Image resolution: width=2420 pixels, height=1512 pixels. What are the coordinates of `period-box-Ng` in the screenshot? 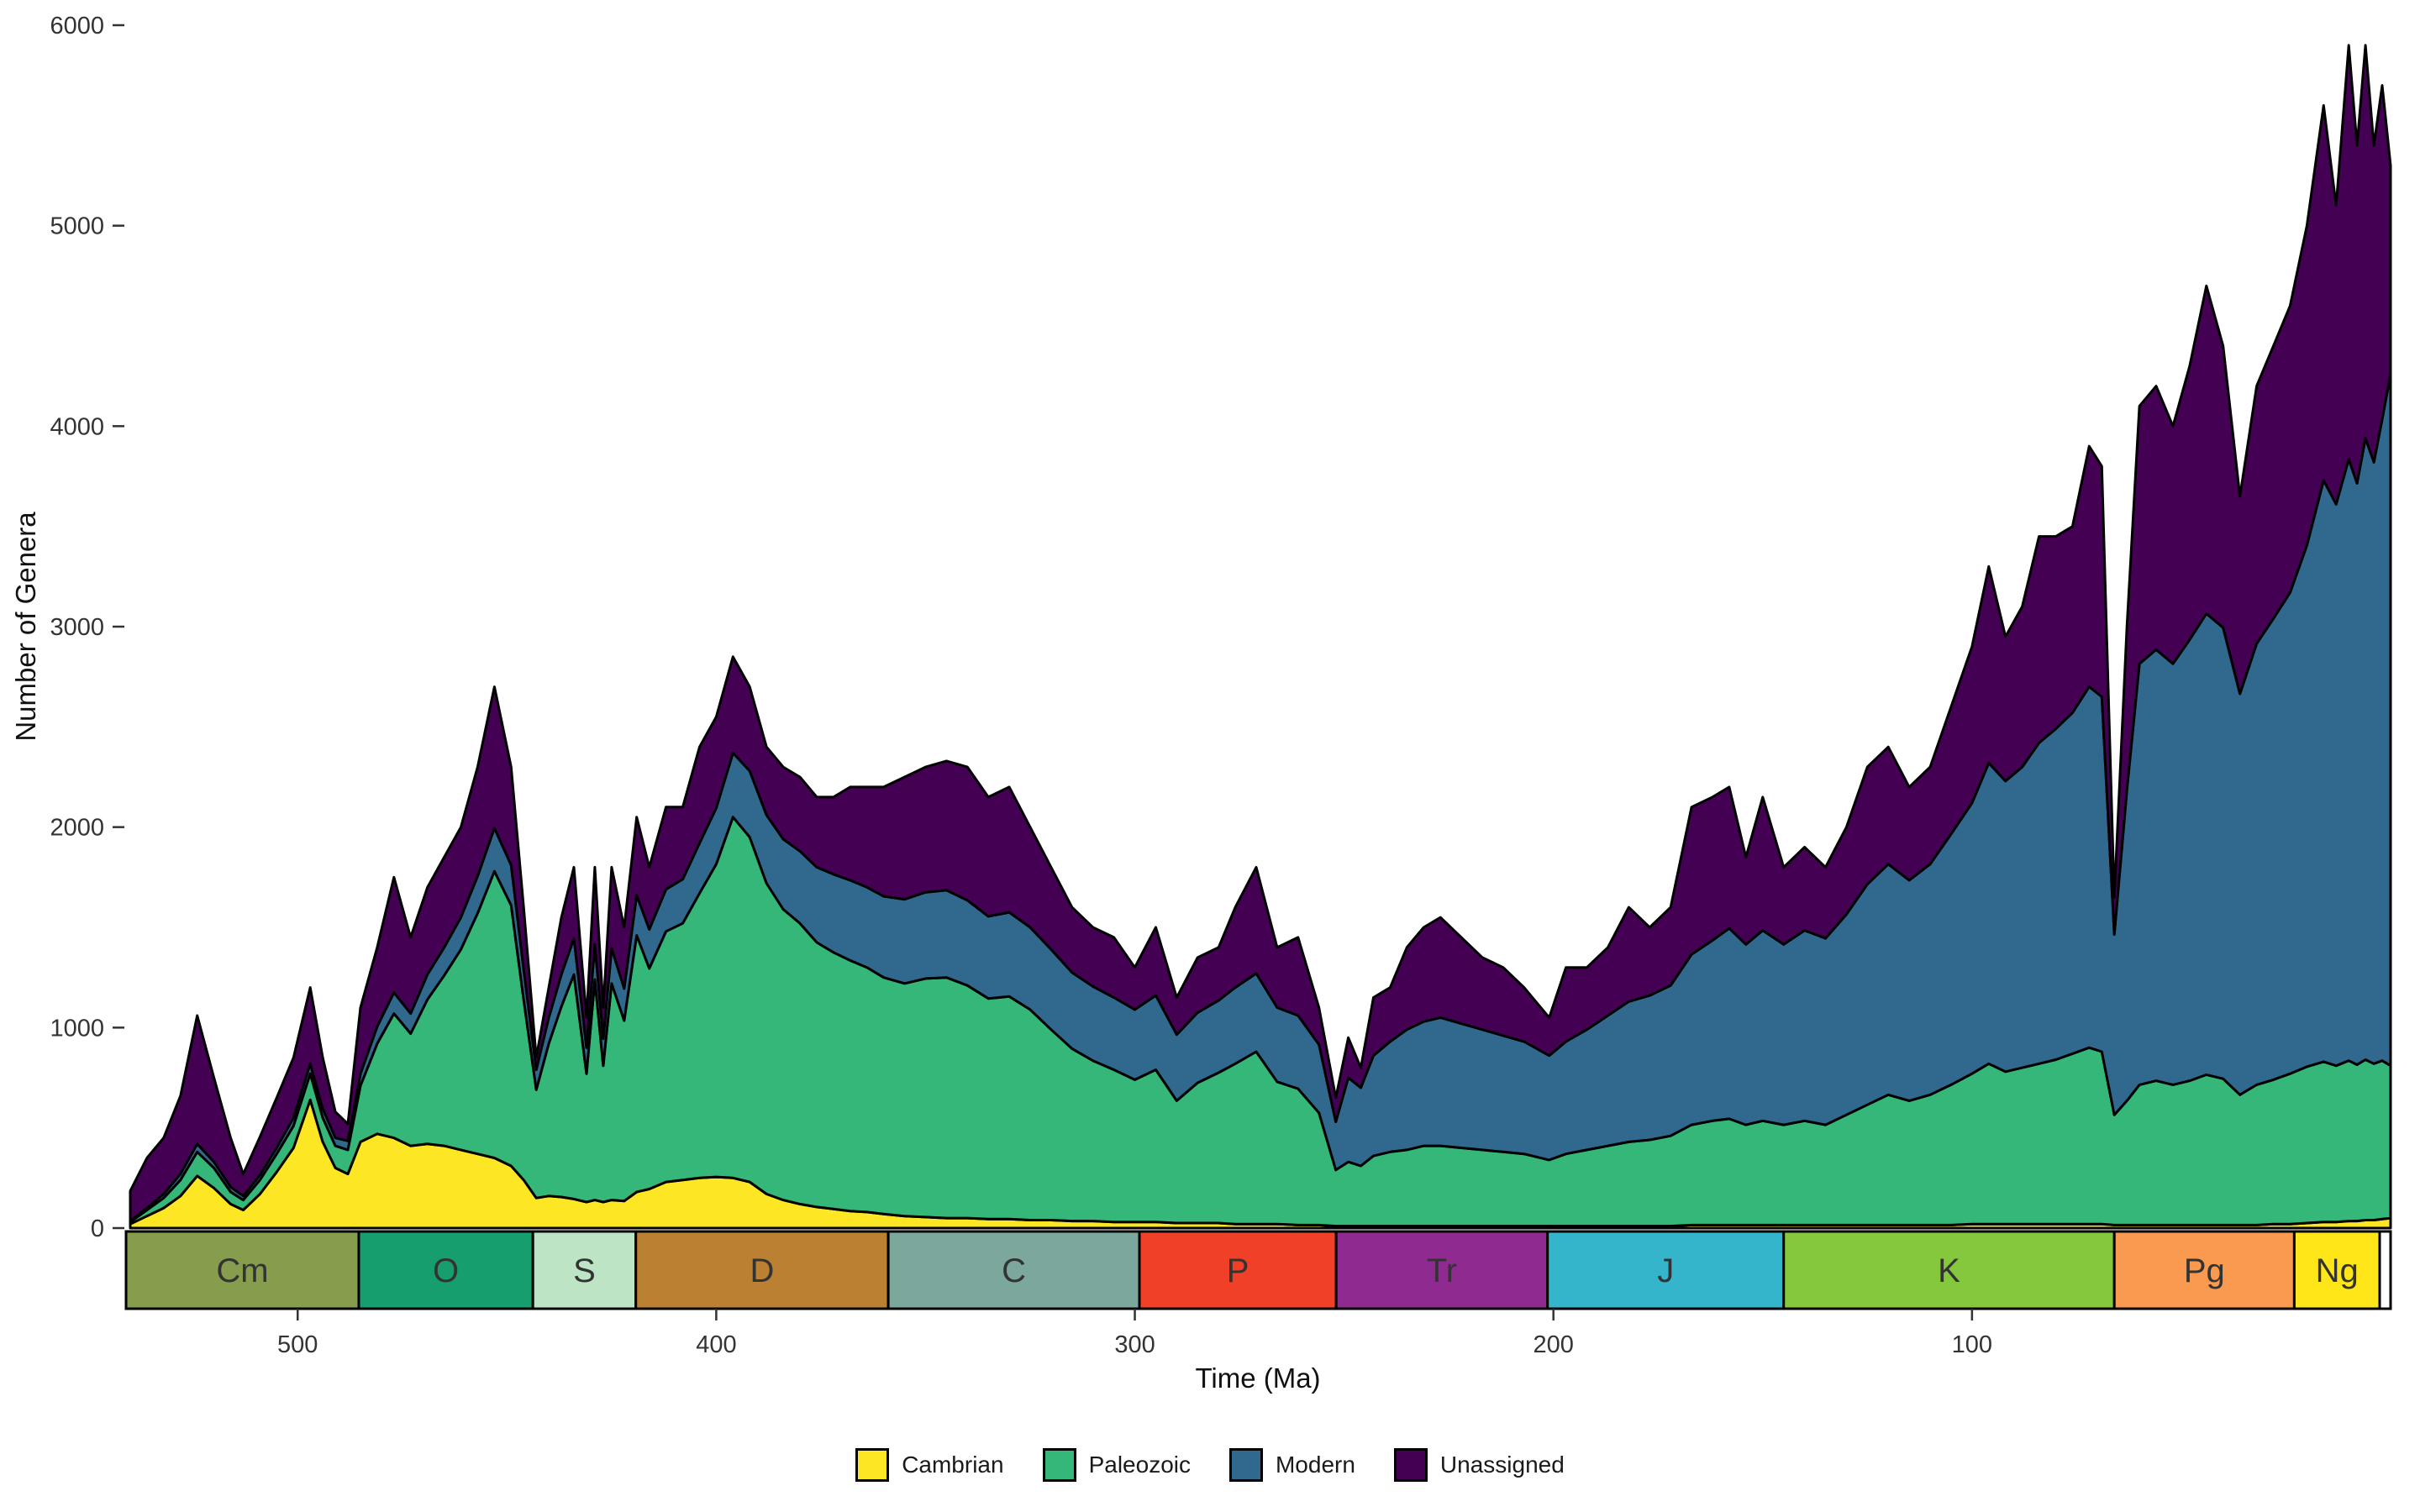 It's located at (2336, 1270).